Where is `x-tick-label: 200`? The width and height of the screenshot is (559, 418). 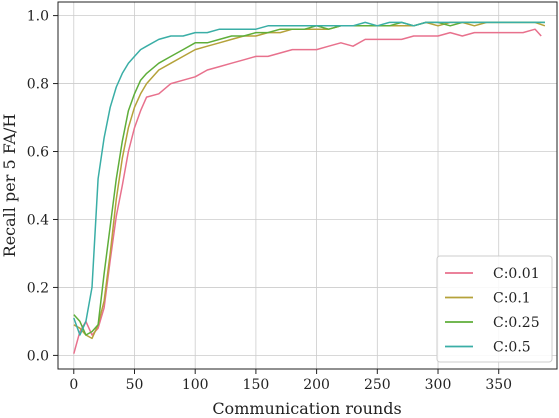
x-tick-label: 200 is located at coordinates (316, 385).